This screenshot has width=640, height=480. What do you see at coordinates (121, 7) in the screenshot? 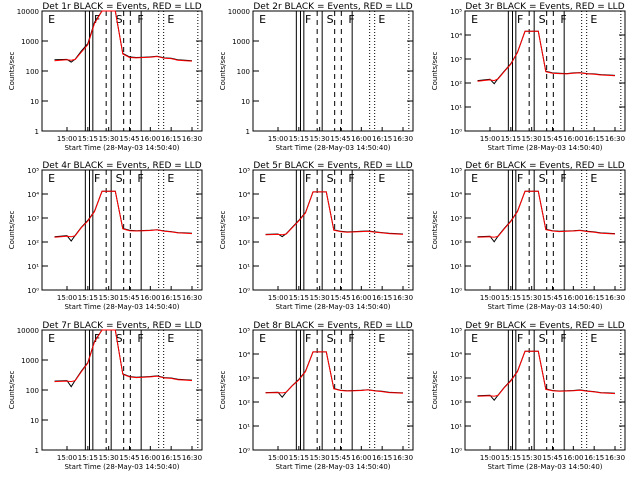
I see `chart-title: Det 1r BLACK = Events, RED = LLD` at bounding box center [121, 7].